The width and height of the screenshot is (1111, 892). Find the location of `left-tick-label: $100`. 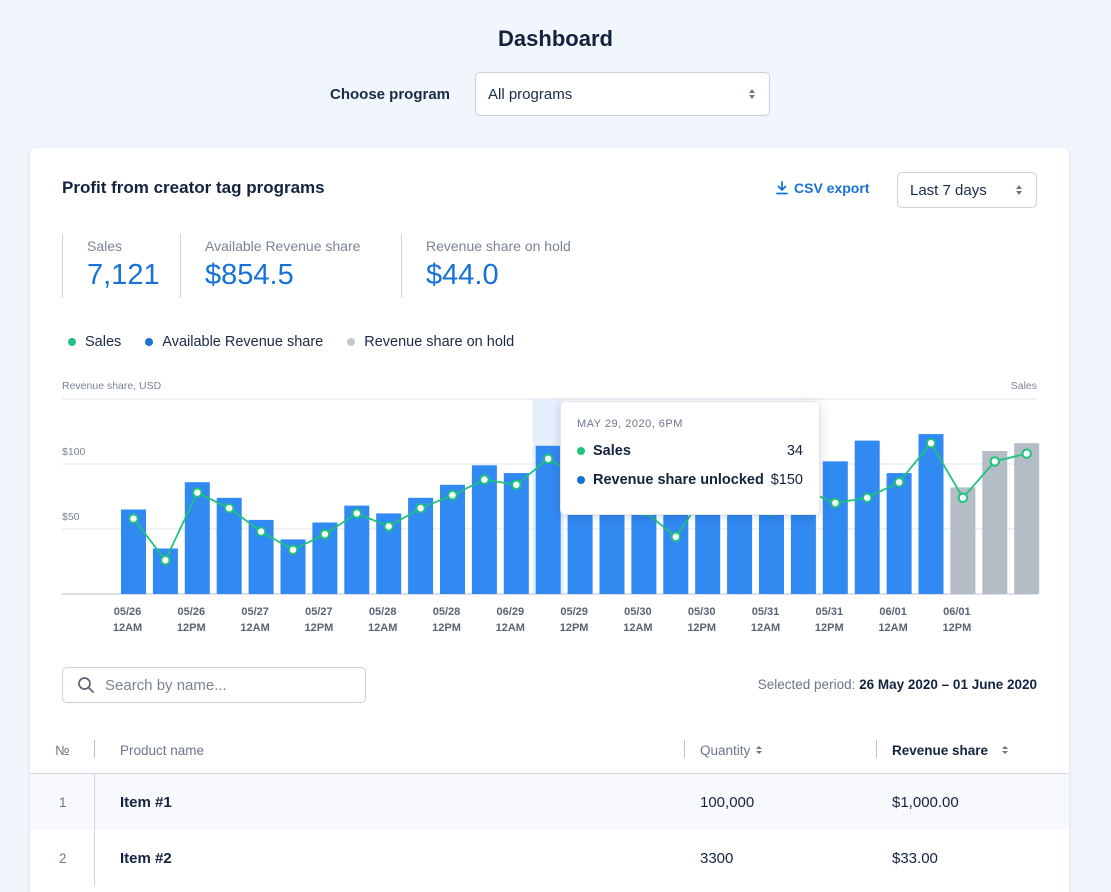

left-tick-label: $100 is located at coordinates (74, 452).